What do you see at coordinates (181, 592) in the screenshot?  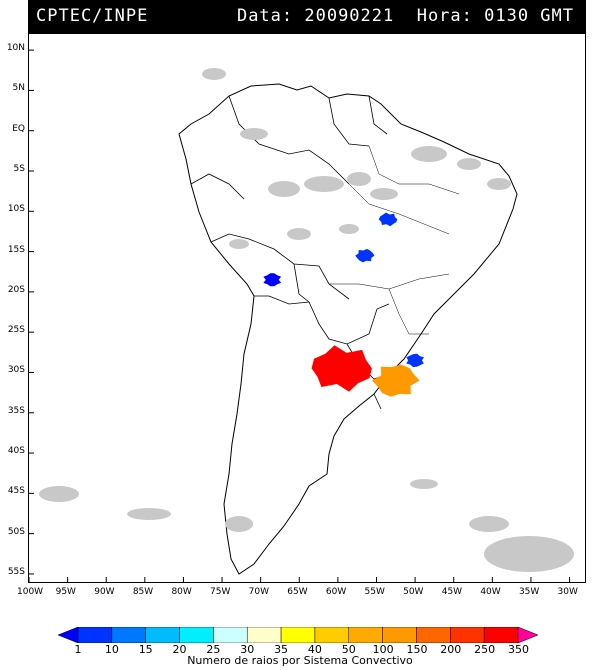 I see `lon-label: 80W` at bounding box center [181, 592].